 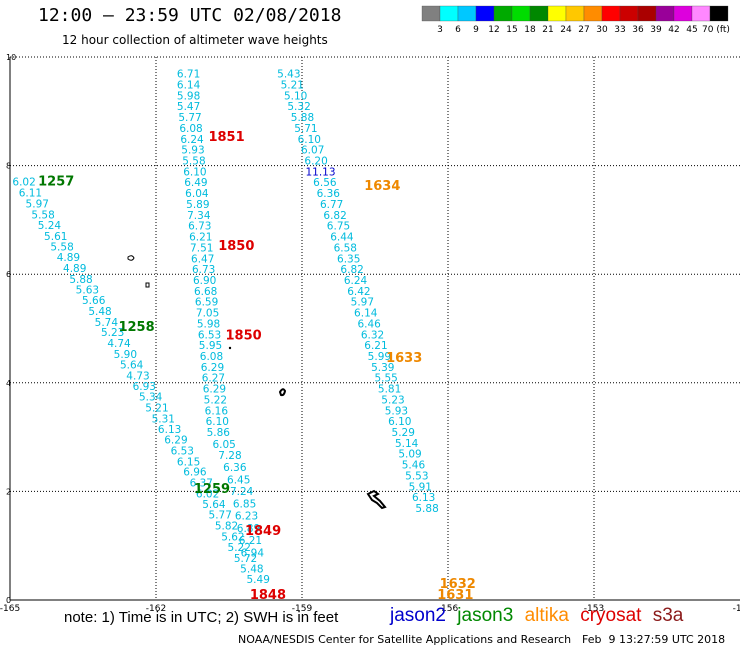 I want to click on color-scale-label: 9, so click(x=476, y=30).